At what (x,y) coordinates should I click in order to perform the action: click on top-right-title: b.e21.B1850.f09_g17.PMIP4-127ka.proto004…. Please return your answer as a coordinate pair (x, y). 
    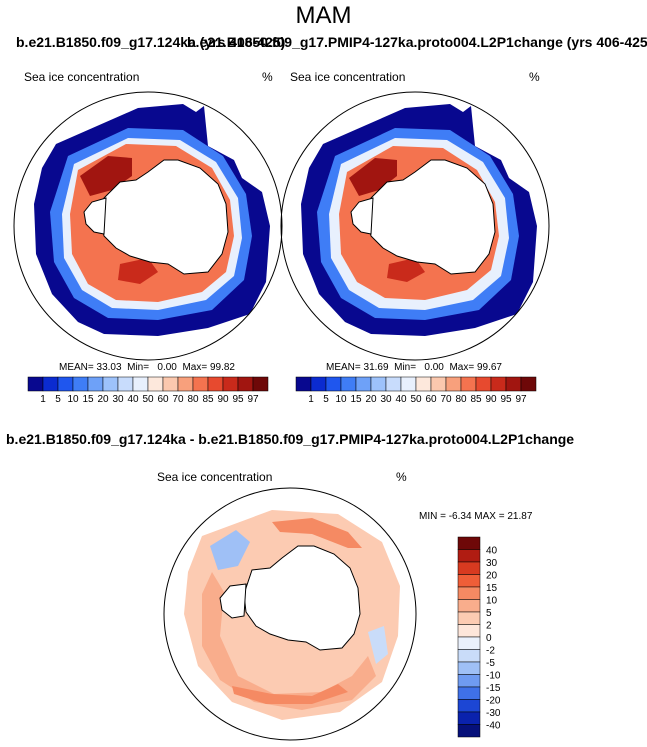
    Looking at the image, I should click on (417, 42).